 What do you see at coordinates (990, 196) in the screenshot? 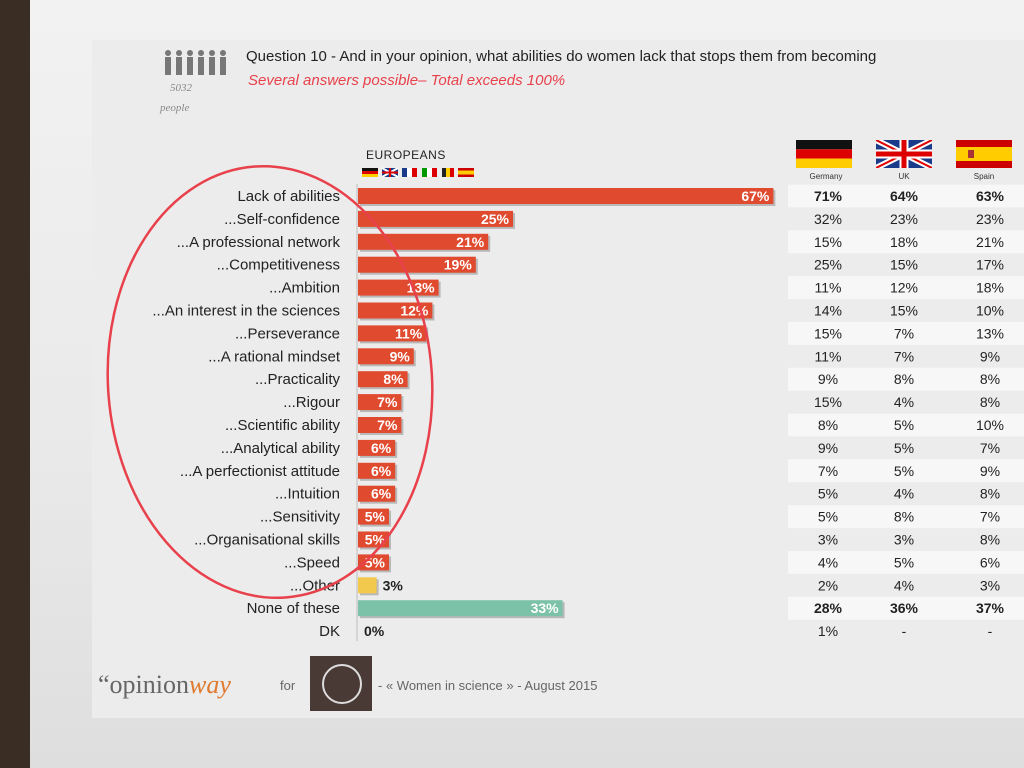
I see `table-cell: 63%` at bounding box center [990, 196].